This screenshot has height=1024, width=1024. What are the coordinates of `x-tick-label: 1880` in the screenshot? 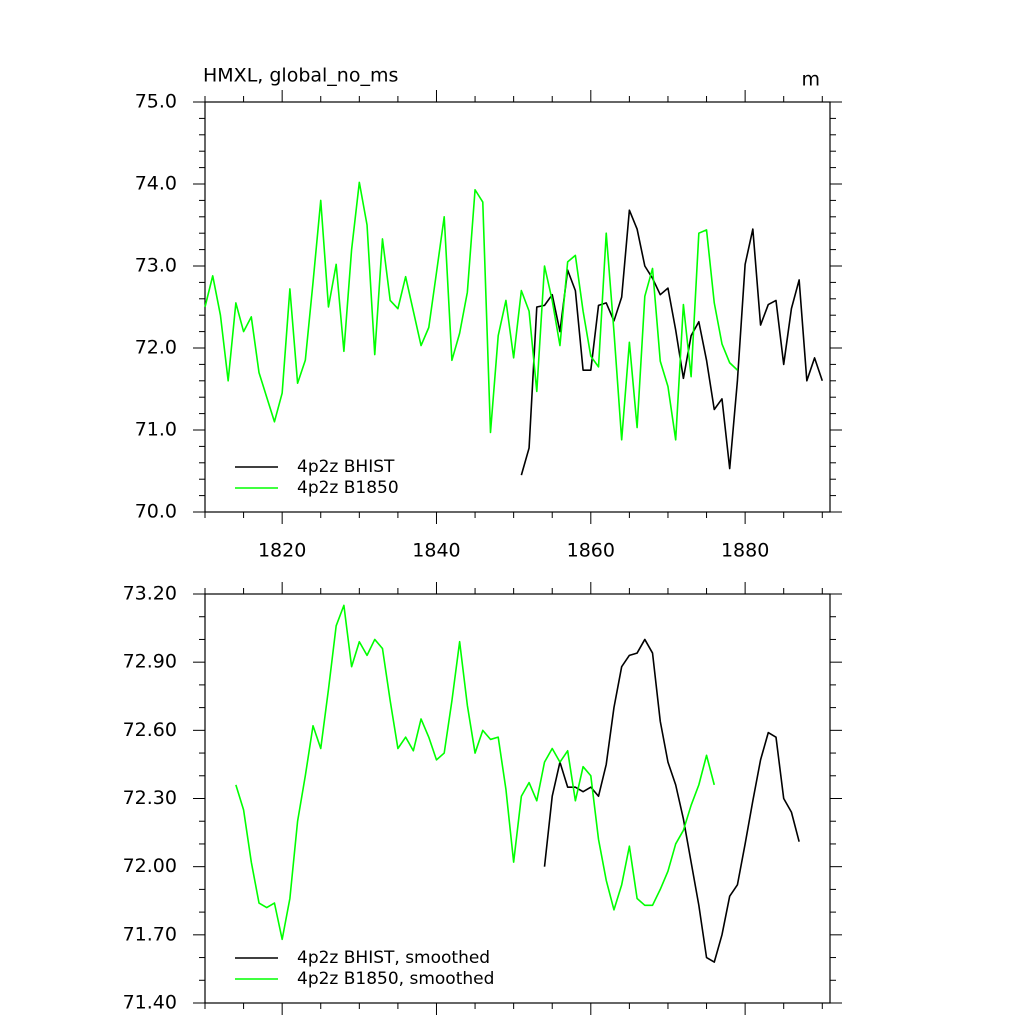 It's located at (745, 551).